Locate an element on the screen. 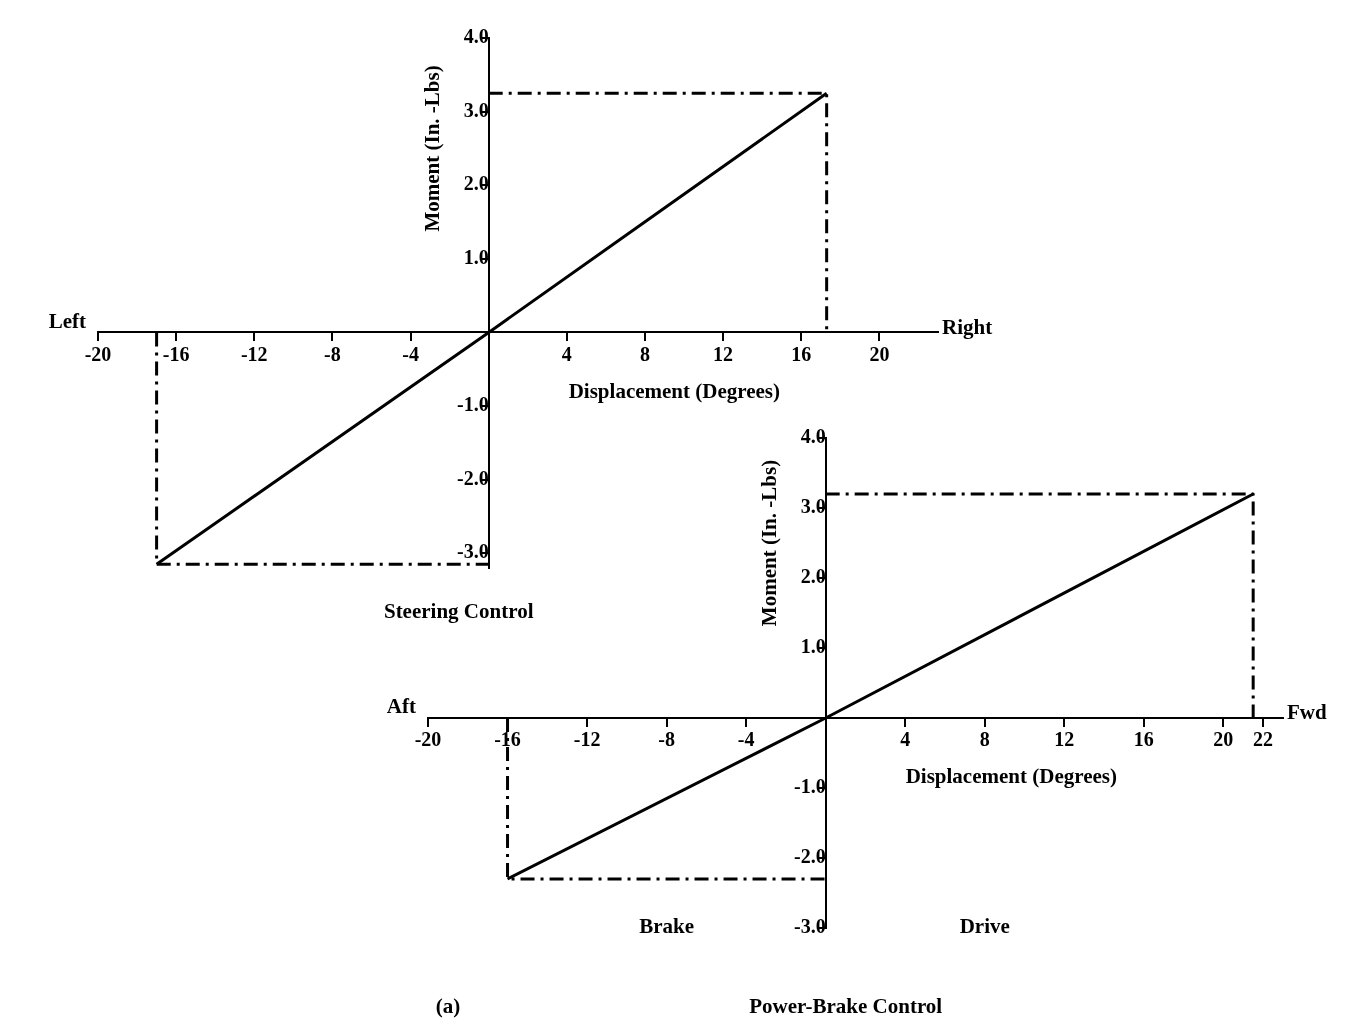 The width and height of the screenshot is (1363, 1036). text: Fwd is located at coordinates (1307, 712).